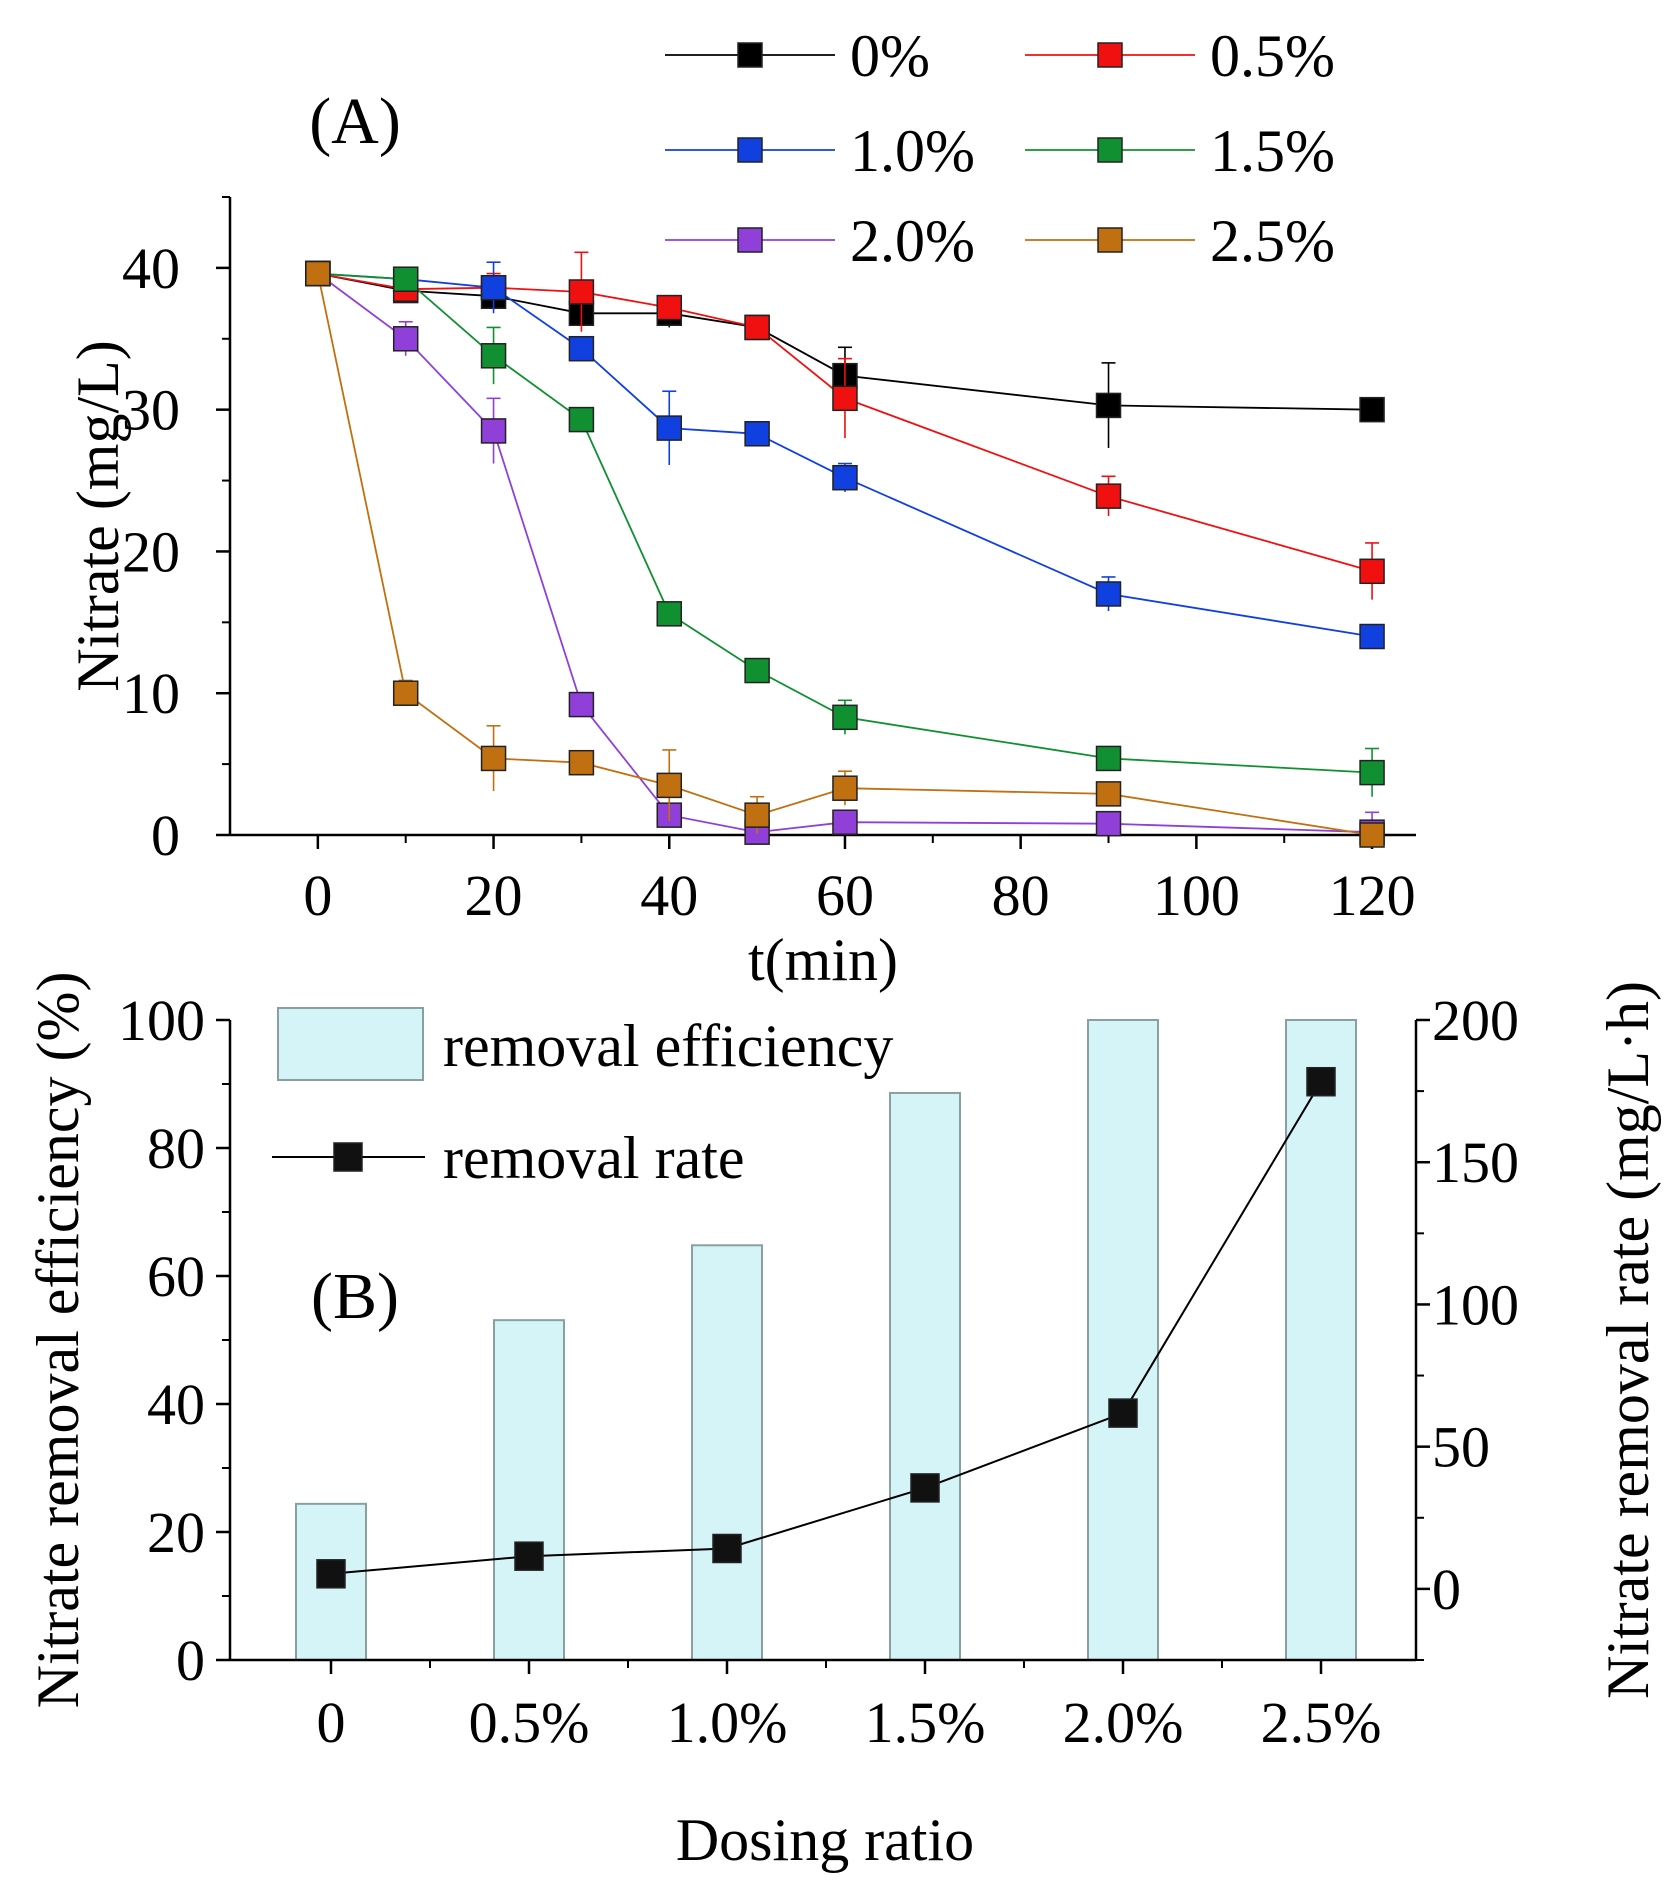  I want to click on y-tick-label-right: 100, so click(1475, 1304).